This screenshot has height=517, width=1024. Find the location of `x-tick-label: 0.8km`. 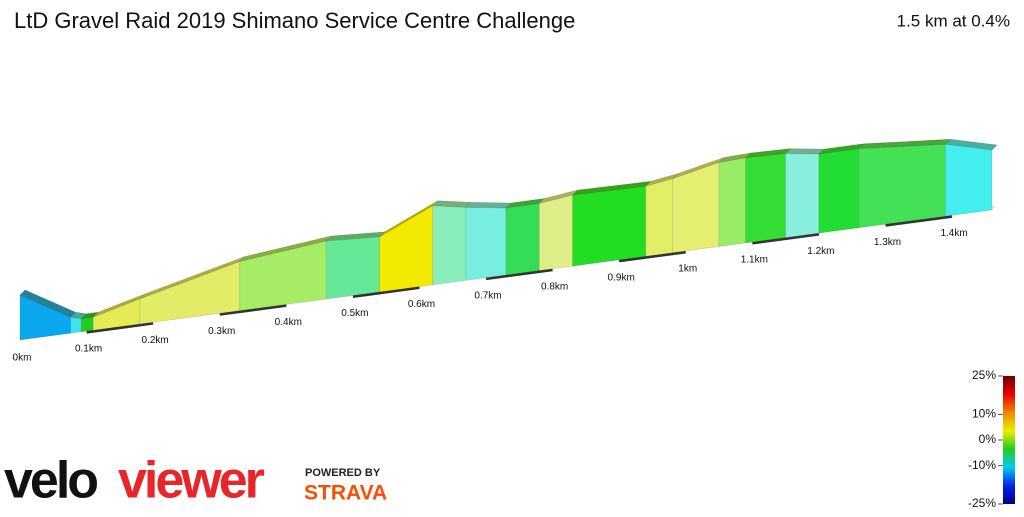

x-tick-label: 0.8km is located at coordinates (554, 286).